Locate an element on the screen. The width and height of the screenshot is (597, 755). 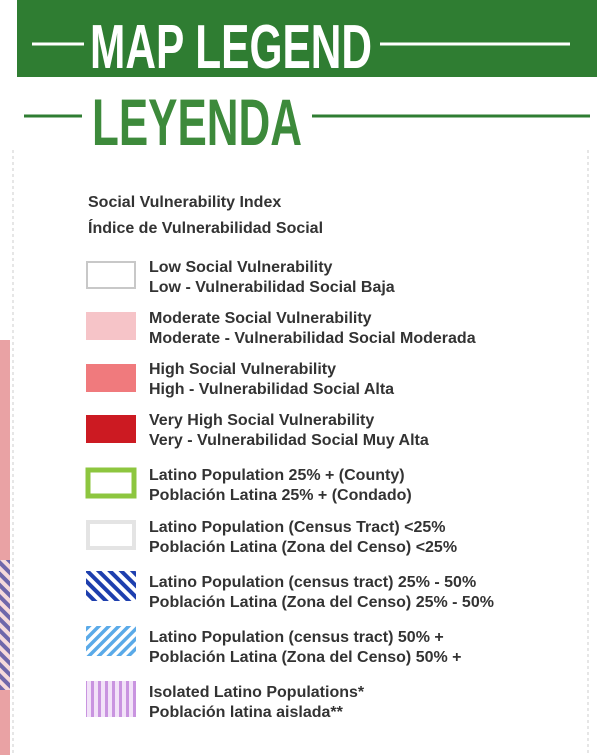
legend-sublabel: Very - Vulnerabilidad Social Muy Alta is located at coordinates (289, 440).